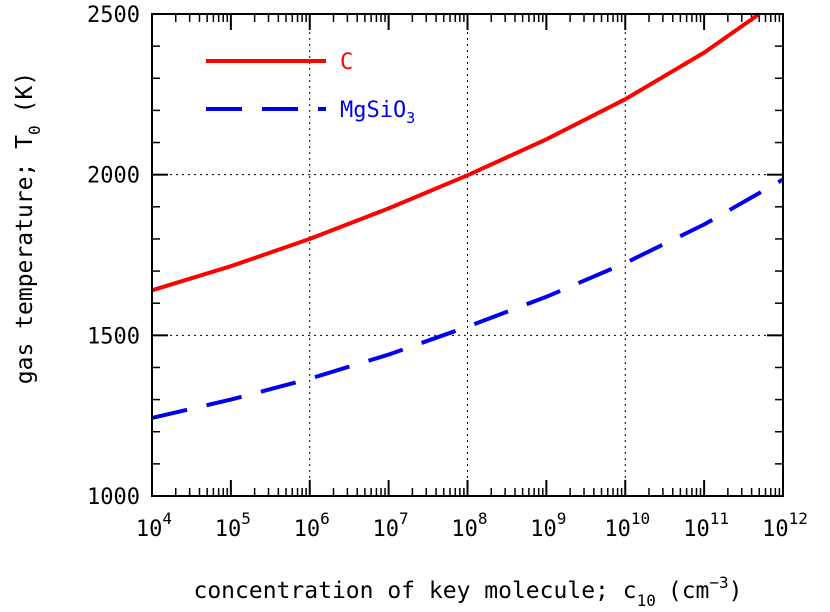 The width and height of the screenshot is (830, 612). What do you see at coordinates (28, 228) in the screenshot?
I see `y-axis-title: gas temperature; T0(K)` at bounding box center [28, 228].